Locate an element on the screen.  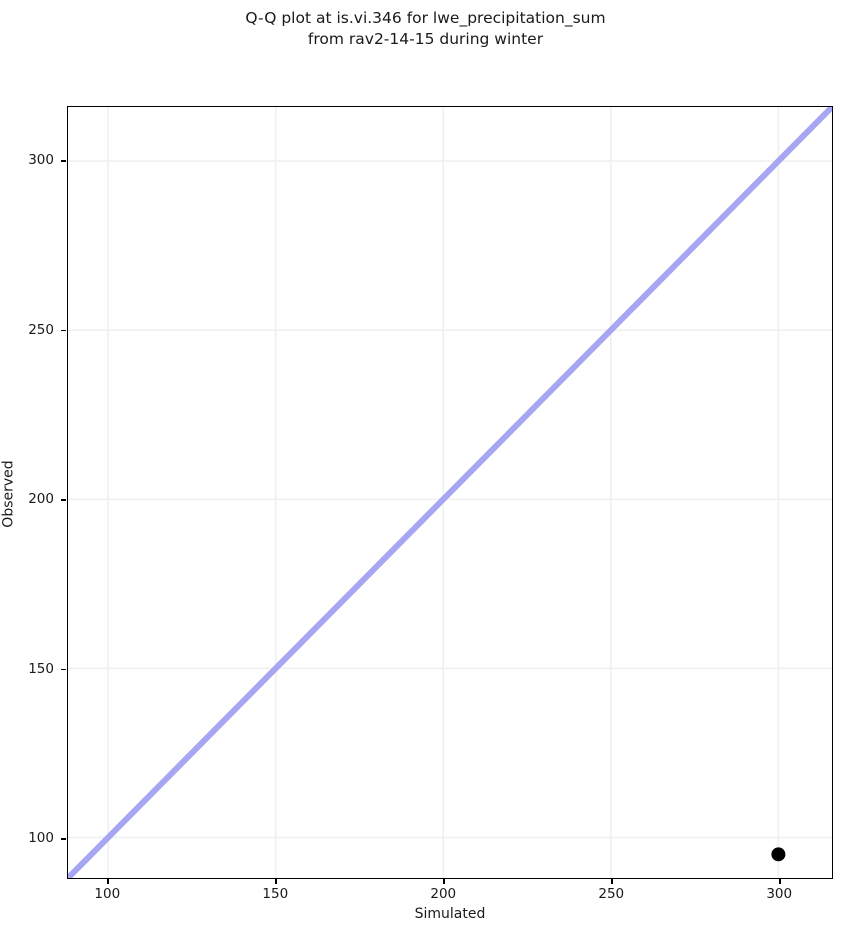
data-point-marker is located at coordinates (778, 854).